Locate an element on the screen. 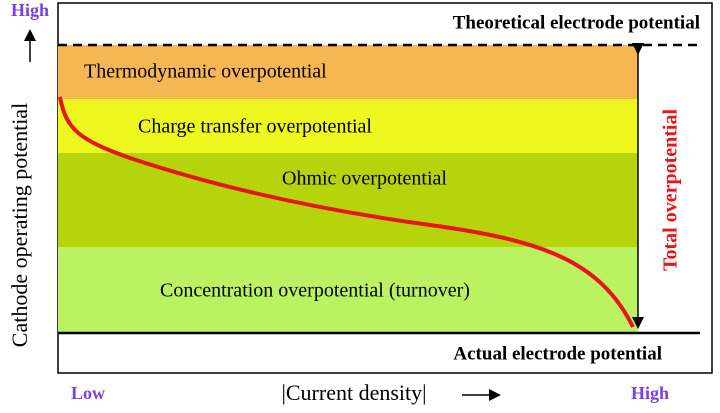 The image size is (720, 413). total-label: Total overpotential is located at coordinates (671, 190).